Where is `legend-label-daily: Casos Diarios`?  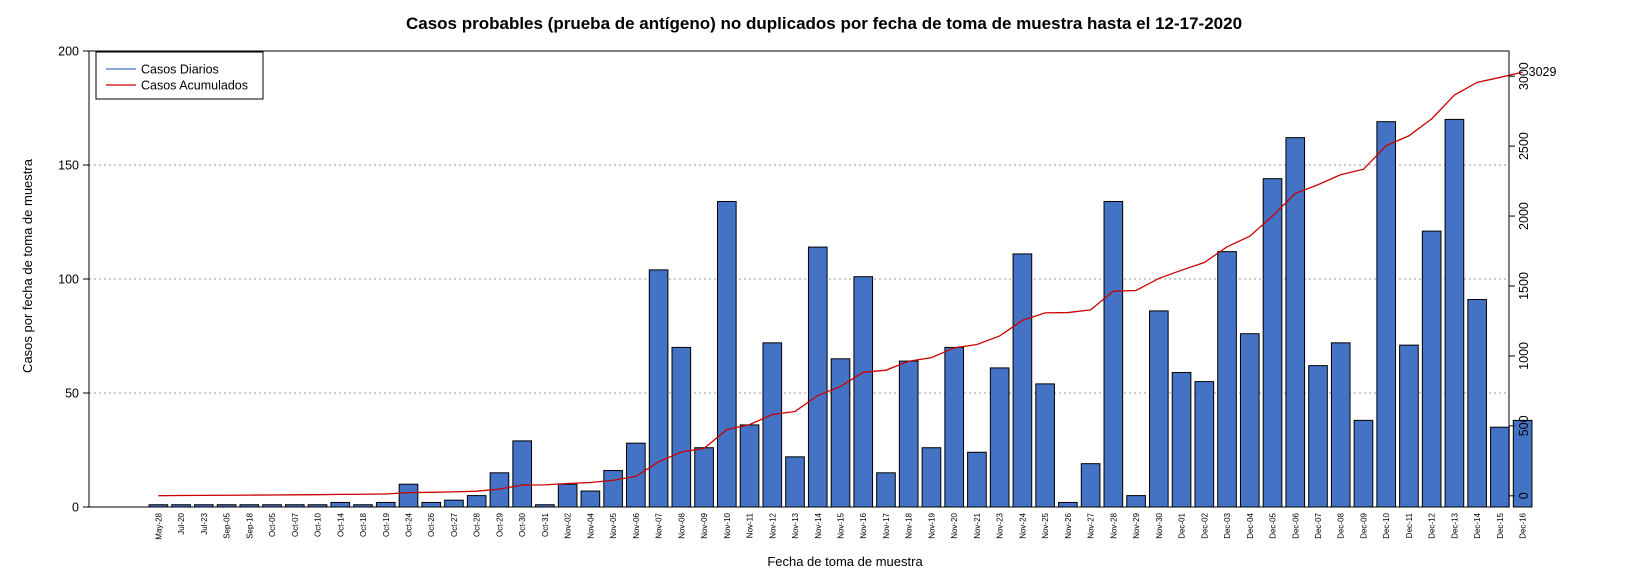 legend-label-daily: Casos Diarios is located at coordinates (180, 70).